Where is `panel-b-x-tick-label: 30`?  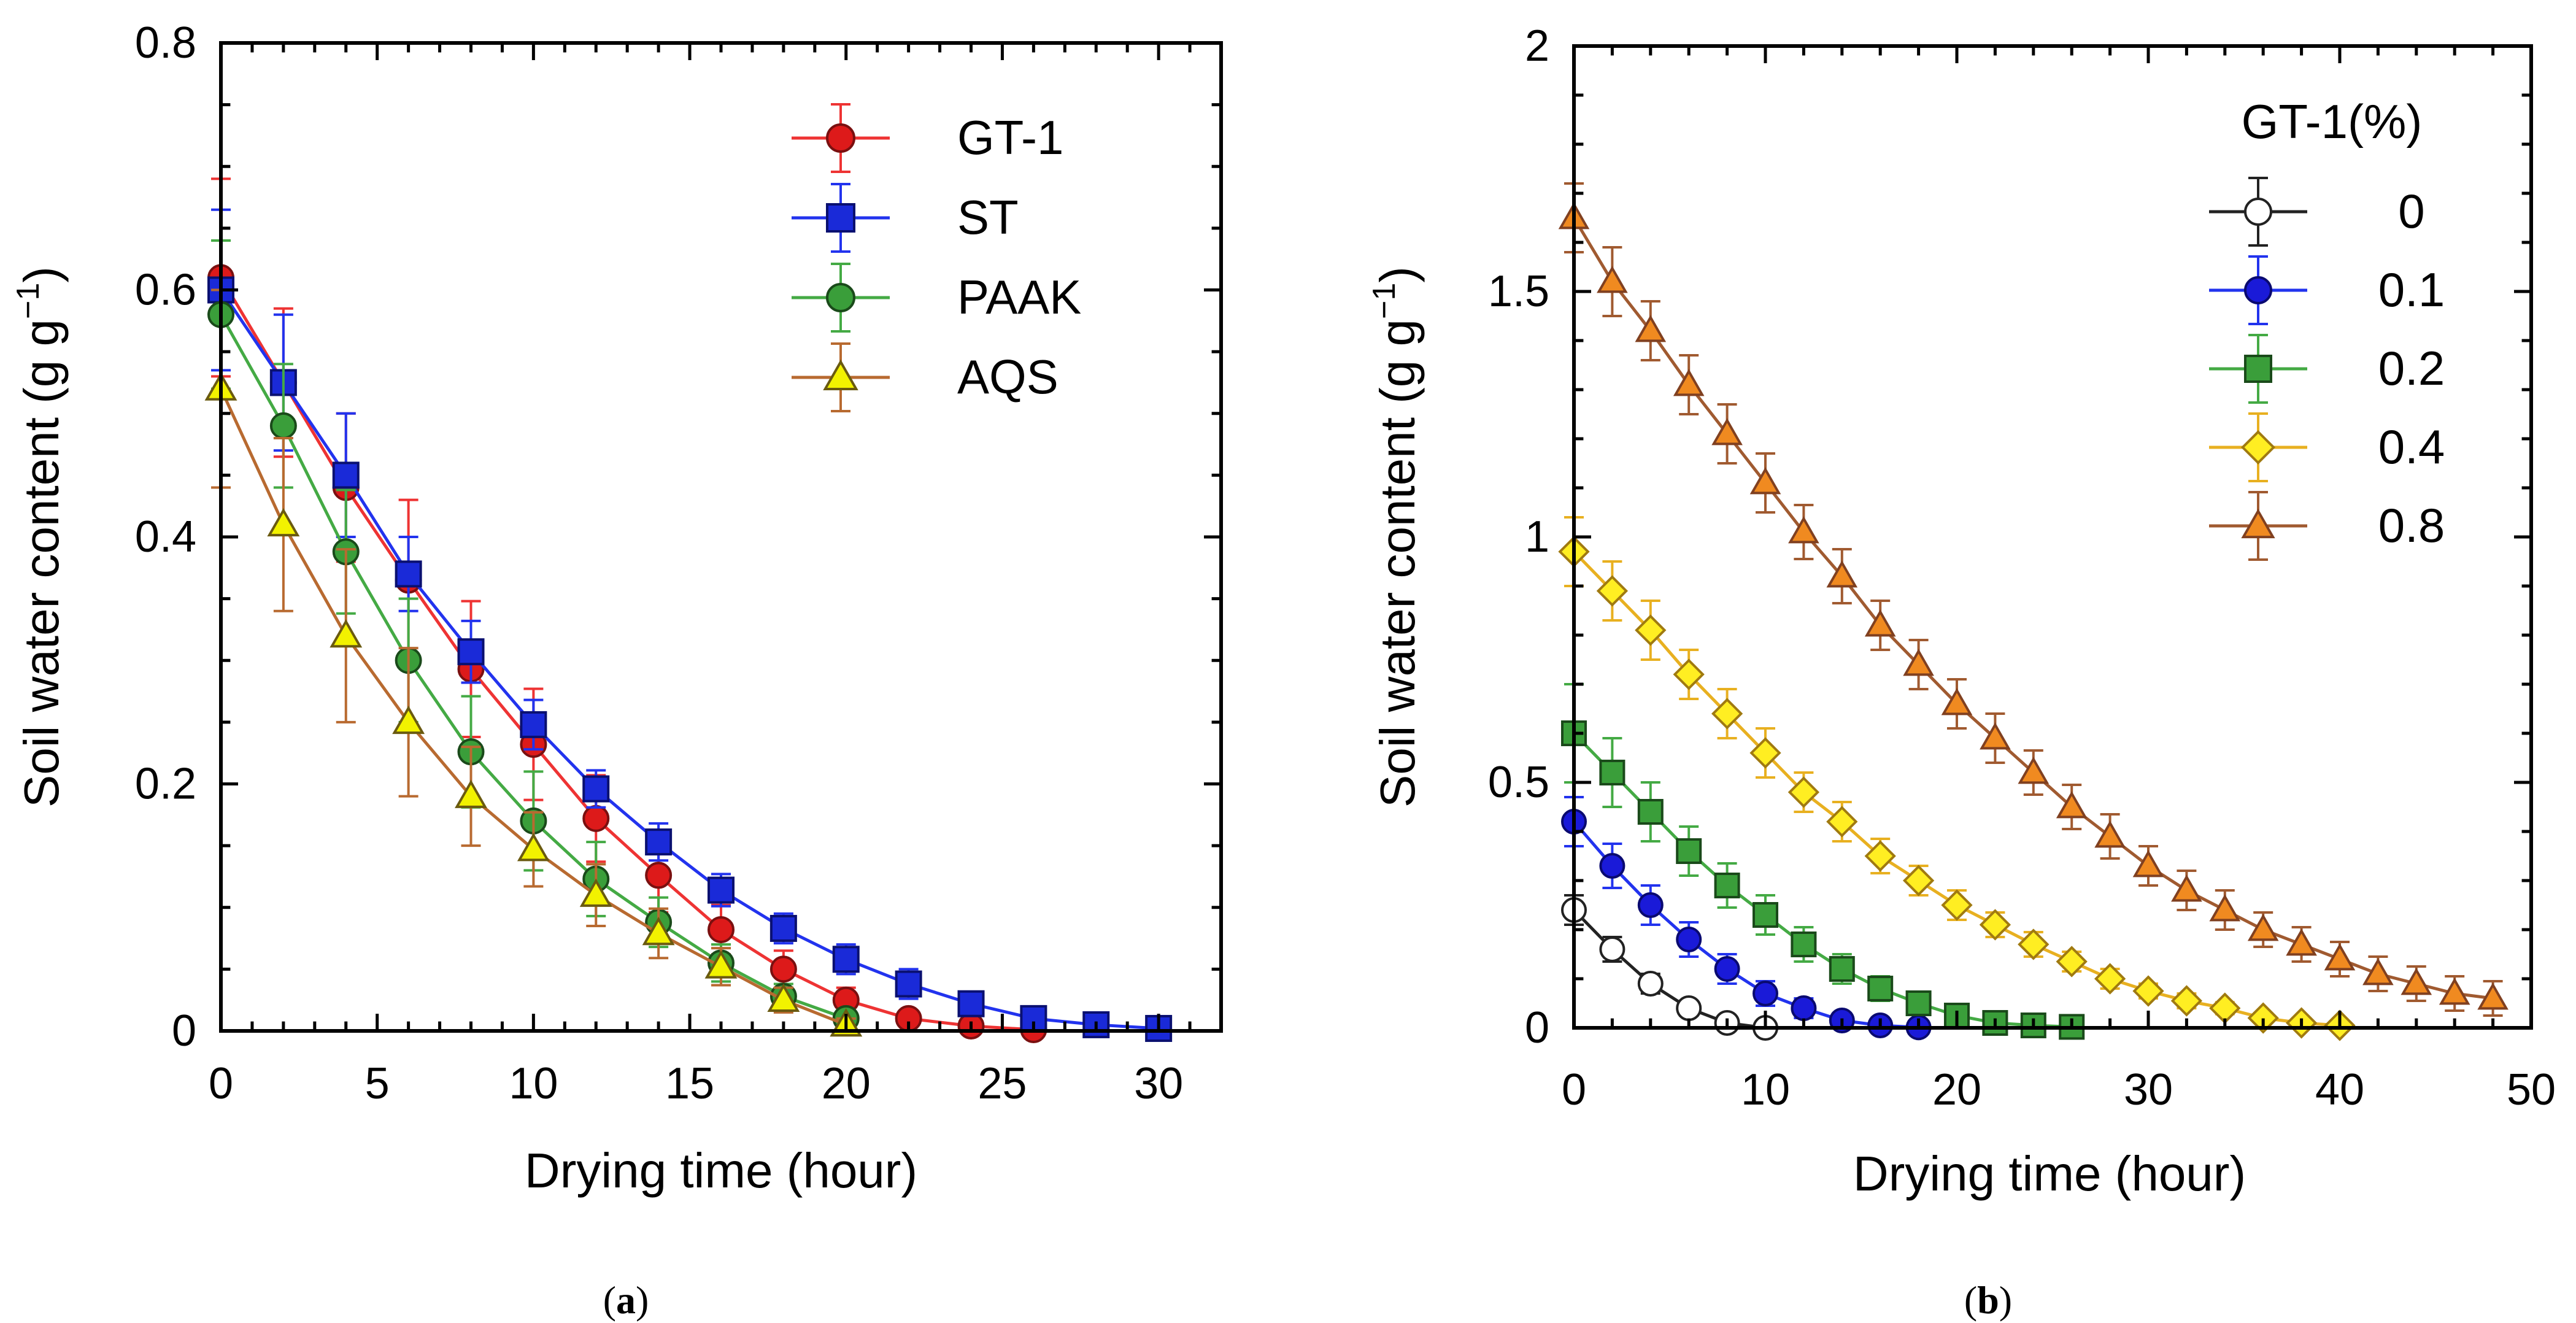 panel-b-x-tick-label: 30 is located at coordinates (2148, 1089).